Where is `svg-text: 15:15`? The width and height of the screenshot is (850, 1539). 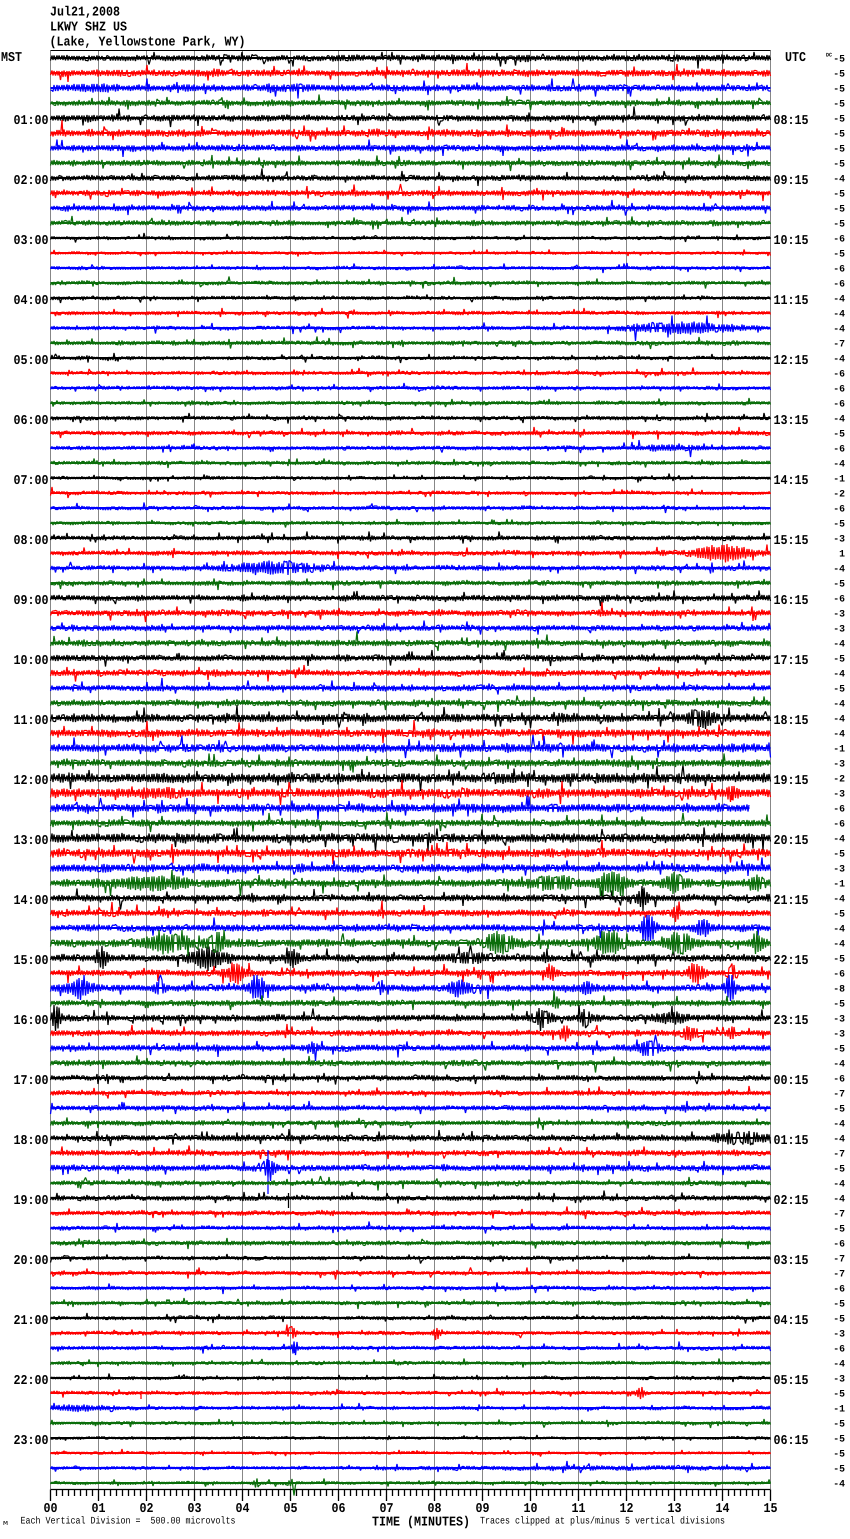
svg-text: 15:15 is located at coordinates (791, 541).